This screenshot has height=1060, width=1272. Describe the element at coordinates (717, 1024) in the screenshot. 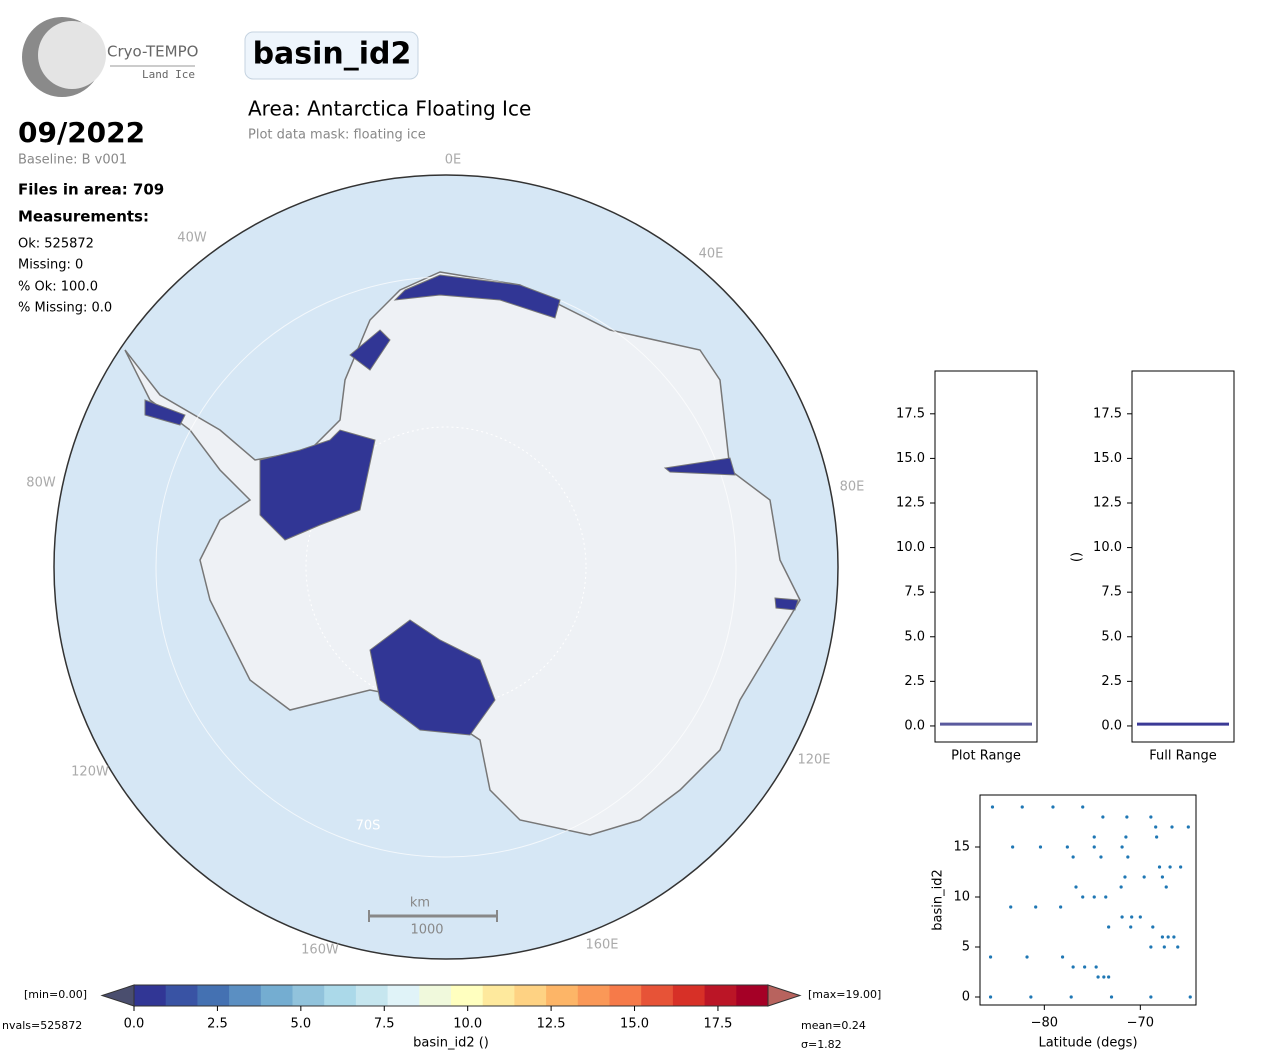

I see `x-tick-label: 17.5` at that location.